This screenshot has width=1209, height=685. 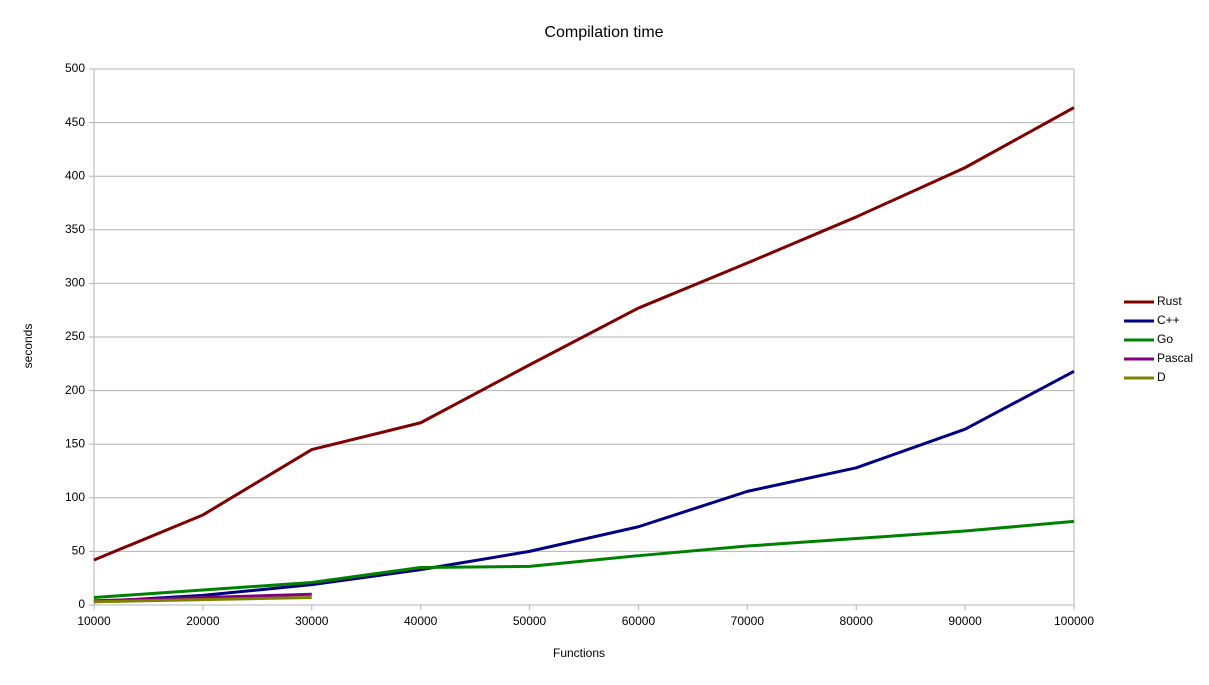 What do you see at coordinates (857, 621) in the screenshot?
I see `x-tick-label: 80000` at bounding box center [857, 621].